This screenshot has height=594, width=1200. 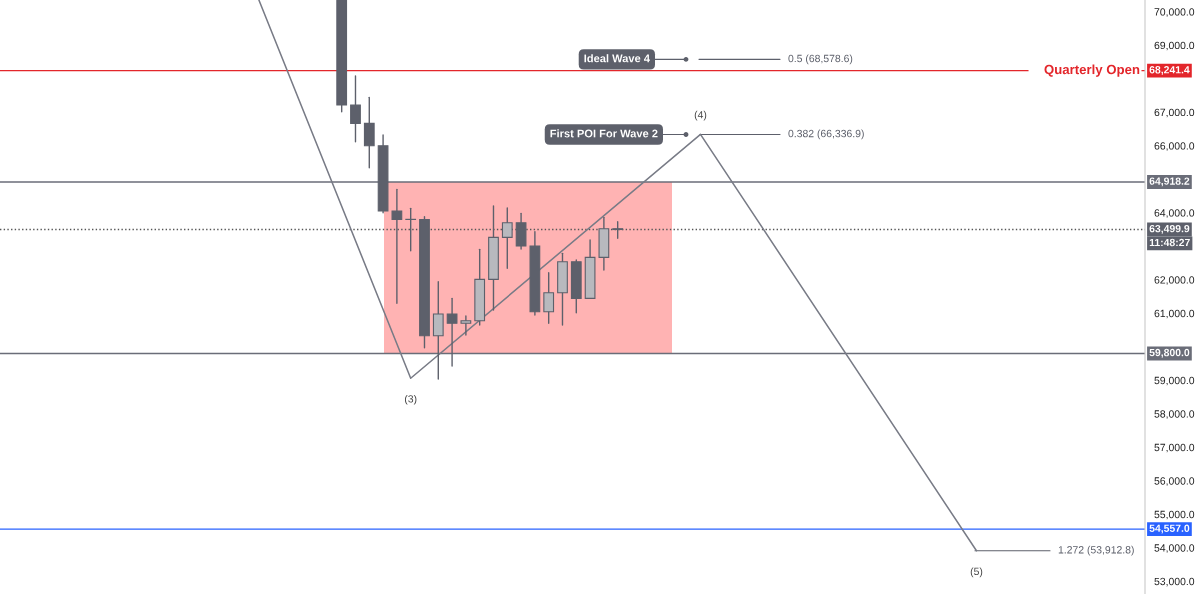 What do you see at coordinates (1174, 146) in the screenshot?
I see `y-tick-label: 66,000.0` at bounding box center [1174, 146].